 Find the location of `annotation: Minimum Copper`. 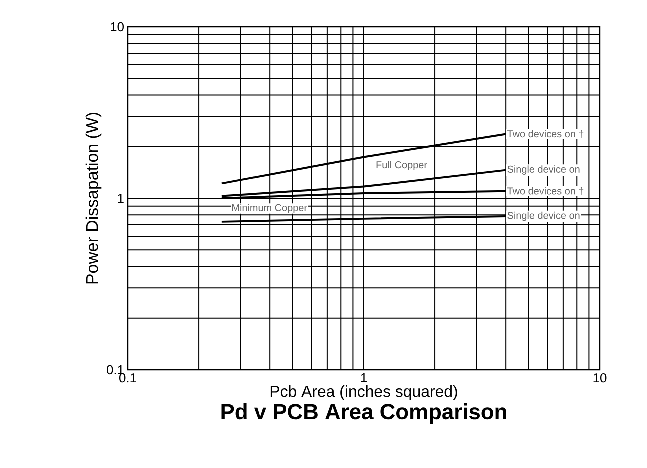

annotation: Minimum Copper is located at coordinates (270, 209).